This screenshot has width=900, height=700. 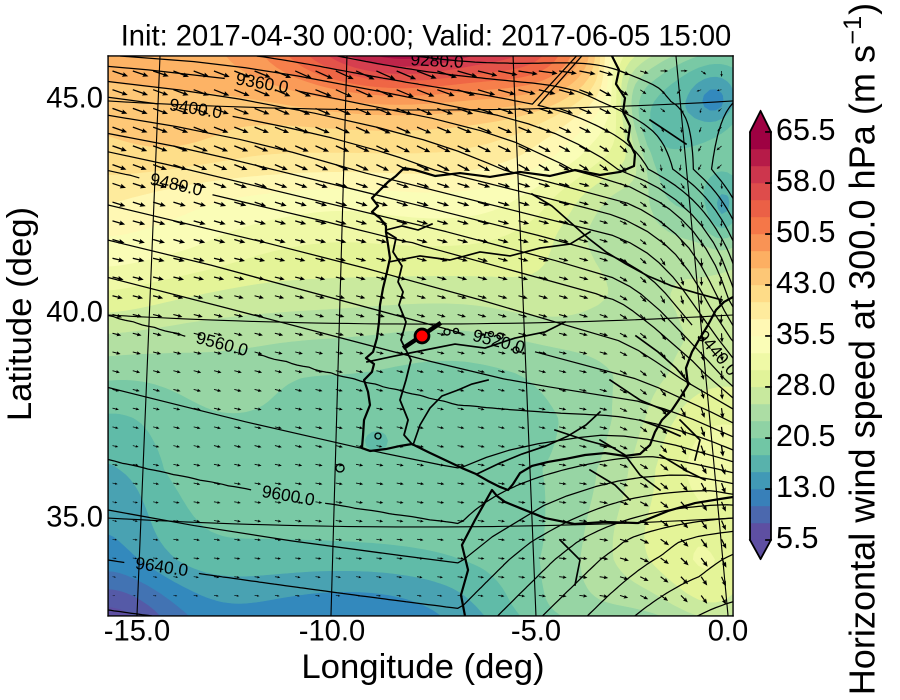 What do you see at coordinates (137, 632) in the screenshot?
I see `svg-text: -15.0` at bounding box center [137, 632].